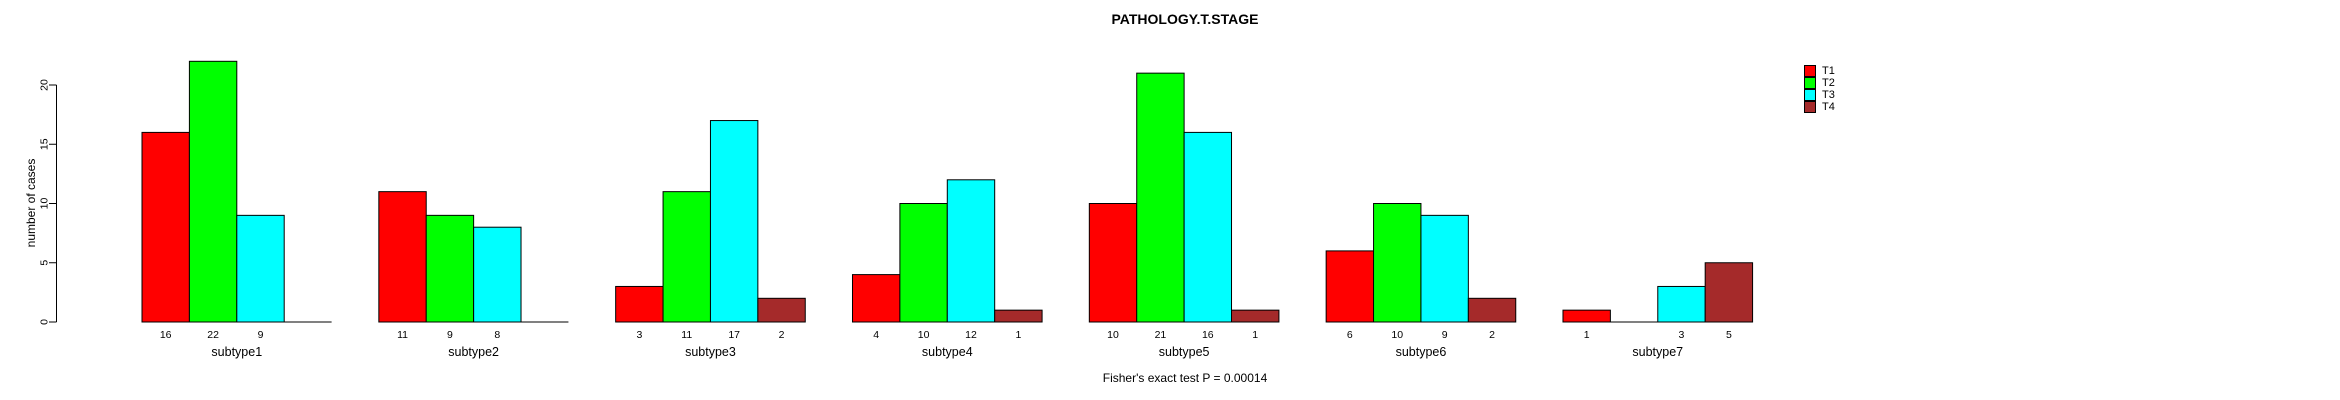  Describe the element at coordinates (971, 251) in the screenshot. I see `bar-subtype4-T3` at that location.